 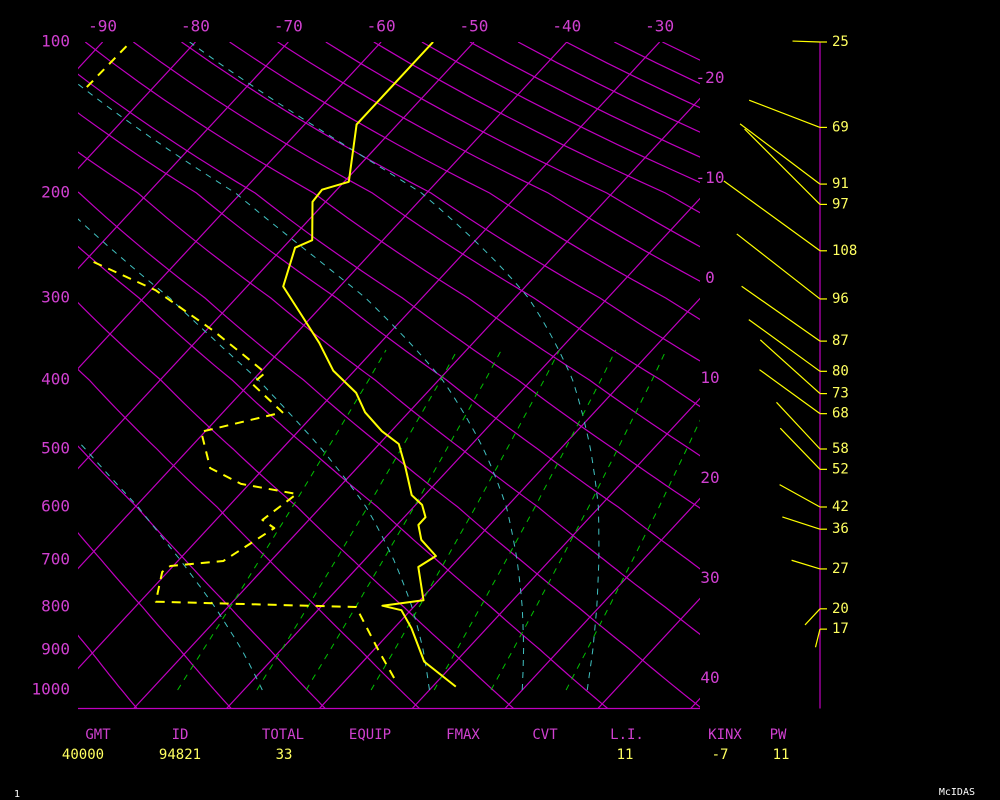 I want to click on stat-label: GMT, so click(x=98, y=735).